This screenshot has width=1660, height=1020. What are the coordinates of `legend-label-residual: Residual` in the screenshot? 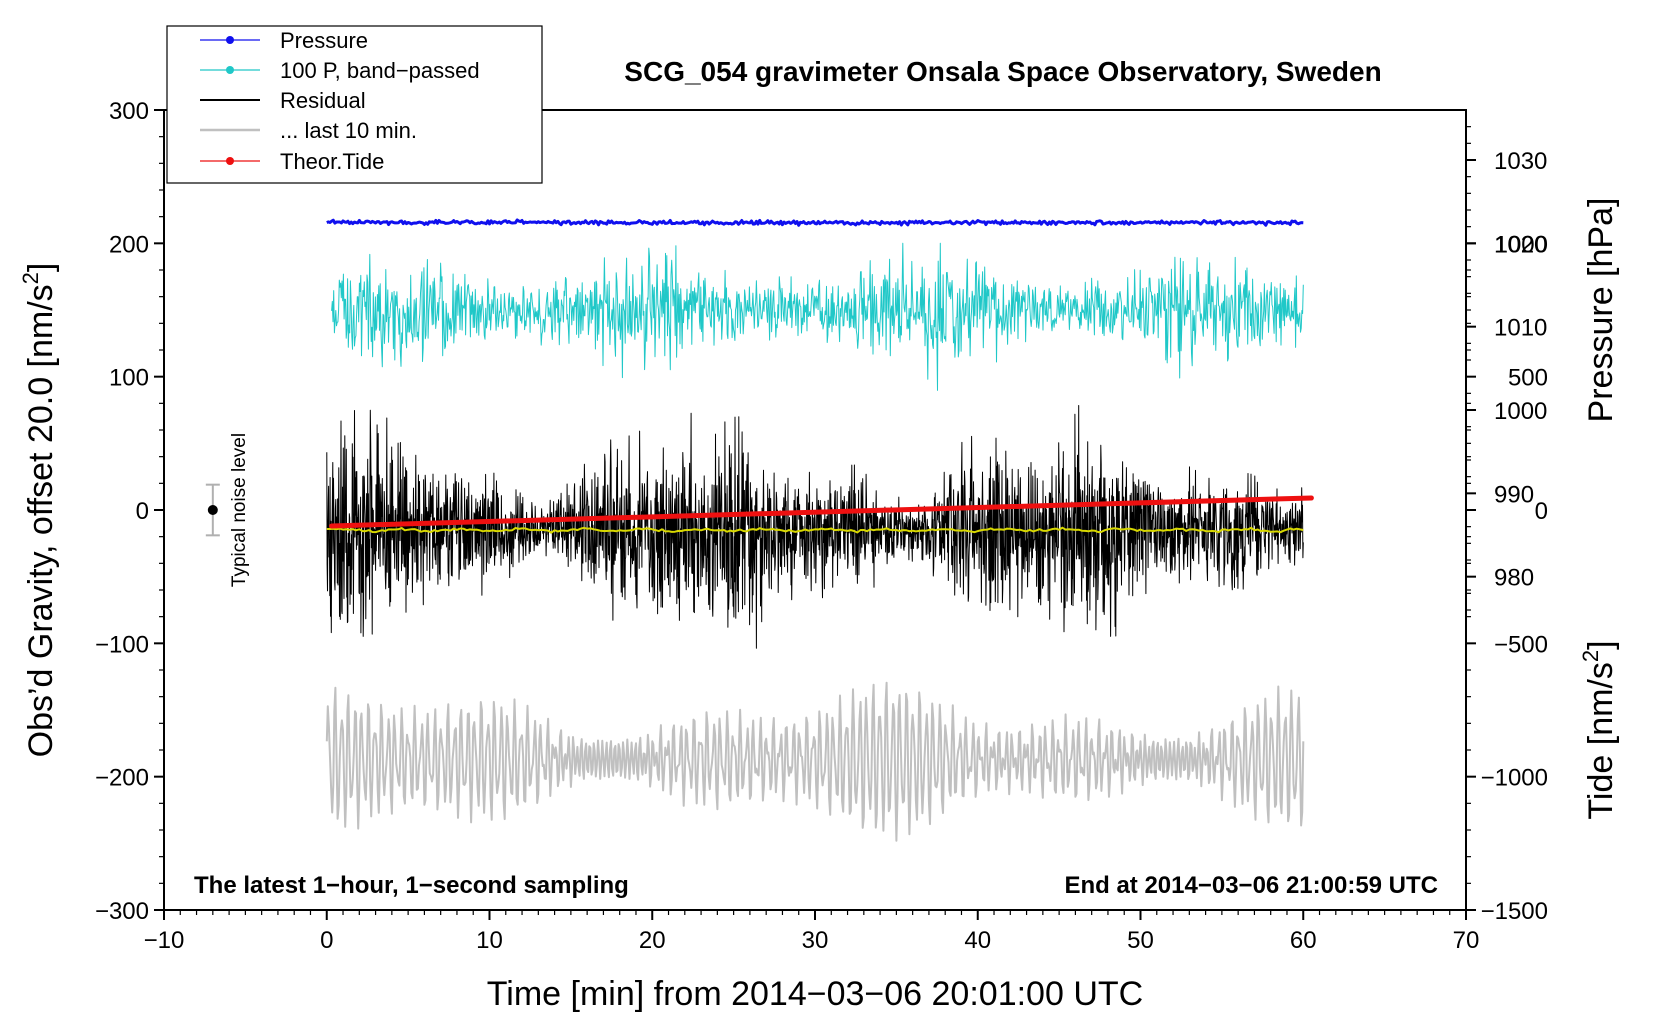 It's located at (323, 100).